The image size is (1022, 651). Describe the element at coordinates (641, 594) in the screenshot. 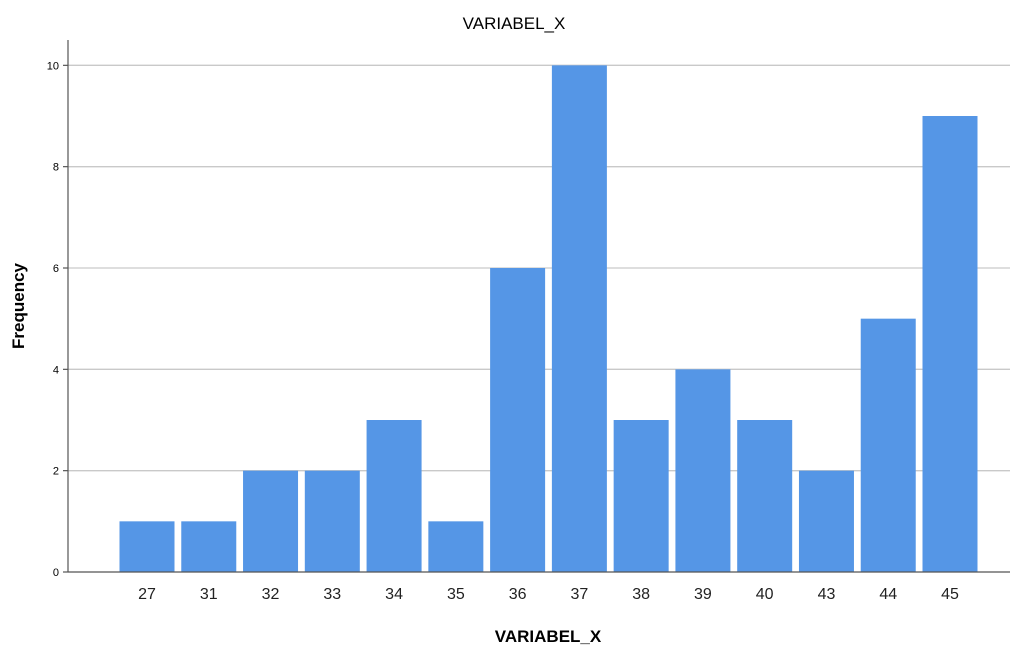

I see `x-tick-label: 38` at that location.